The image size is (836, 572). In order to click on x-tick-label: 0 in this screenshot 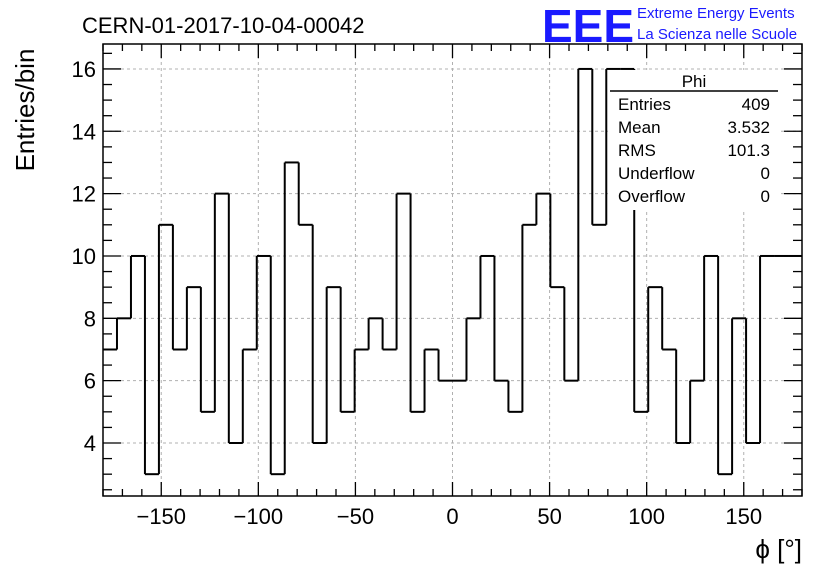, I will do `click(452, 516)`.